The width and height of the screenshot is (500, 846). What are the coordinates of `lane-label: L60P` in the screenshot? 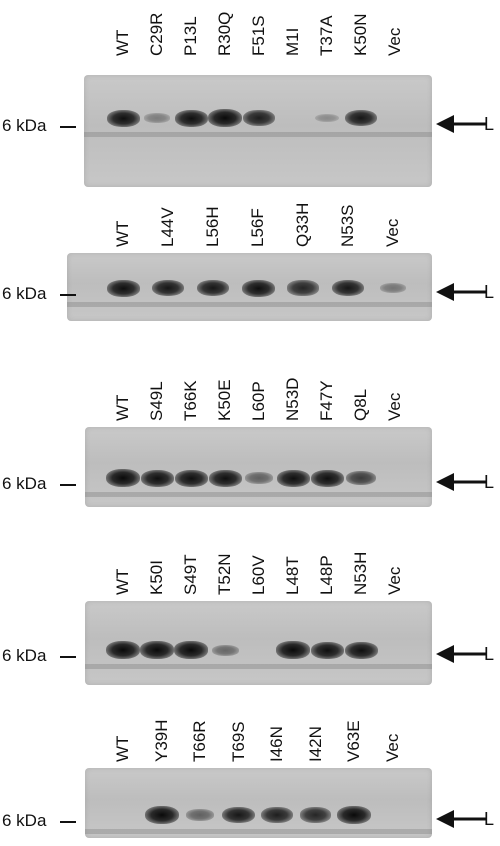 It's located at (258, 401).